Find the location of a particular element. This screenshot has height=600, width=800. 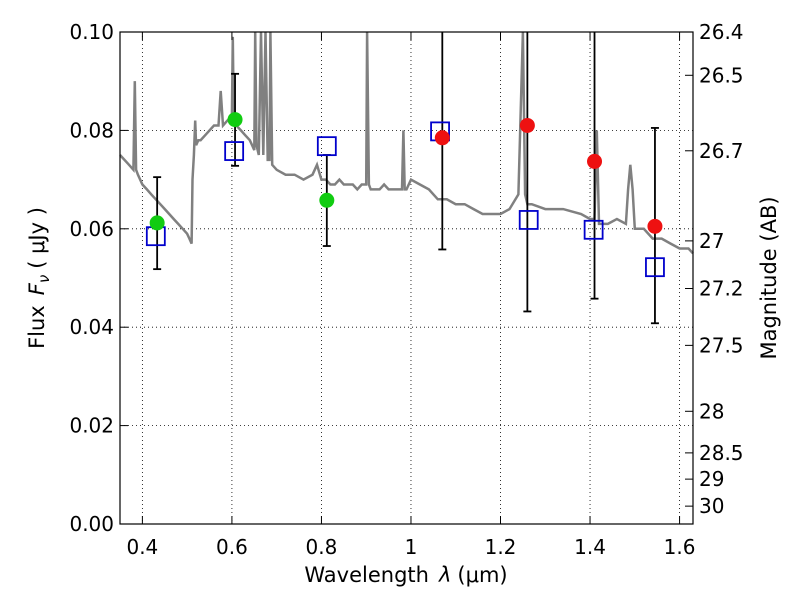

y-tick-label: 0.04 is located at coordinates (91, 327).